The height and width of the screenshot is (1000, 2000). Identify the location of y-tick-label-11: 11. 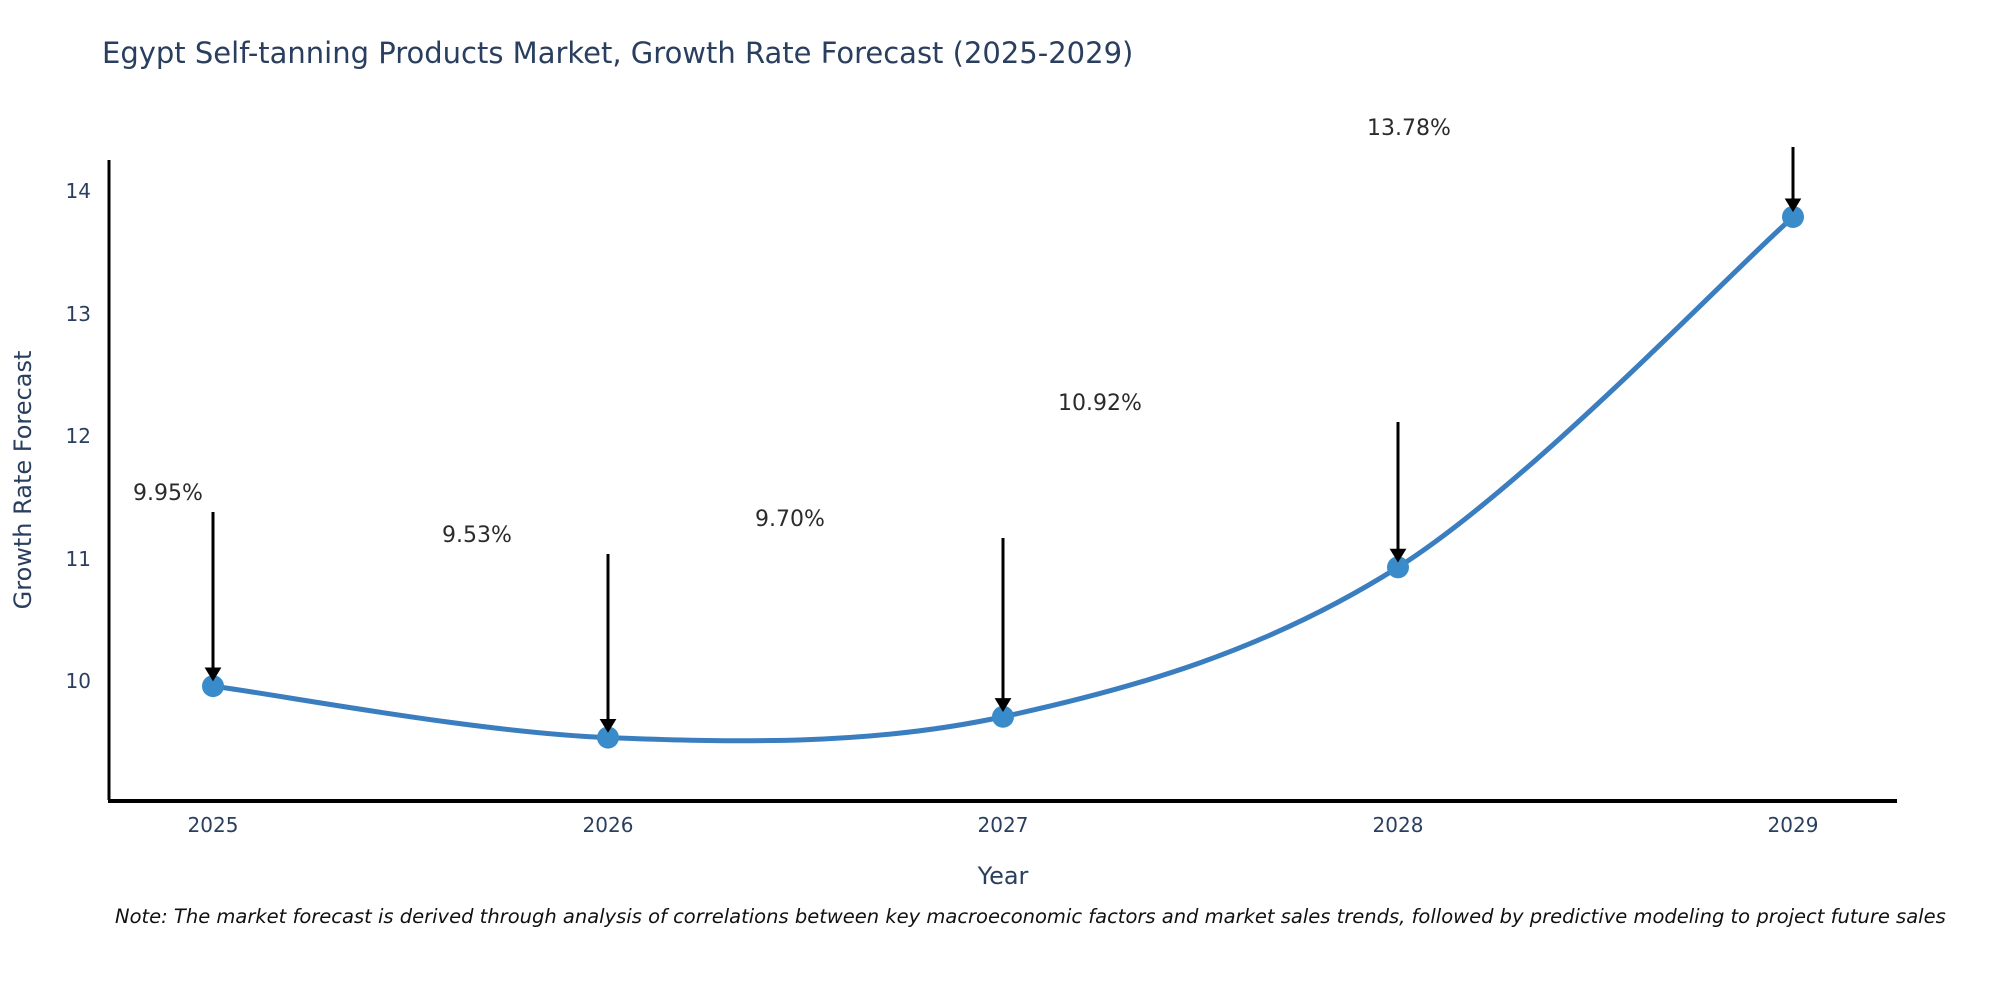
(78, 559).